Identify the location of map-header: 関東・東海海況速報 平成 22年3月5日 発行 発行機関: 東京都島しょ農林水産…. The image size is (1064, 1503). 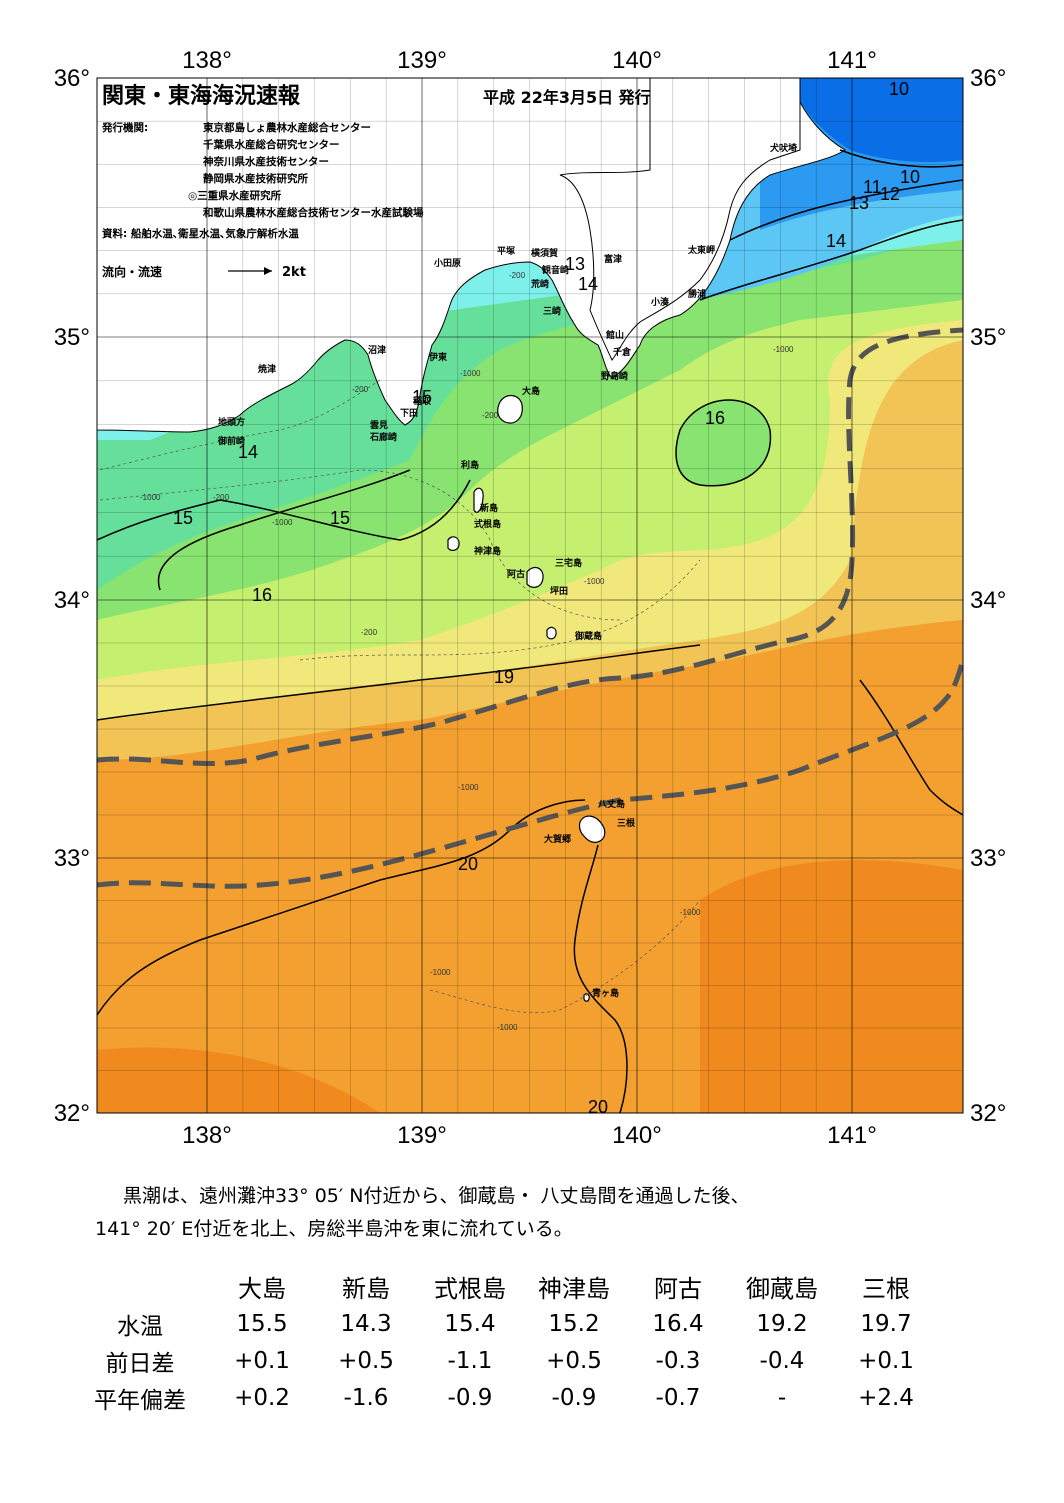
(376, 181).